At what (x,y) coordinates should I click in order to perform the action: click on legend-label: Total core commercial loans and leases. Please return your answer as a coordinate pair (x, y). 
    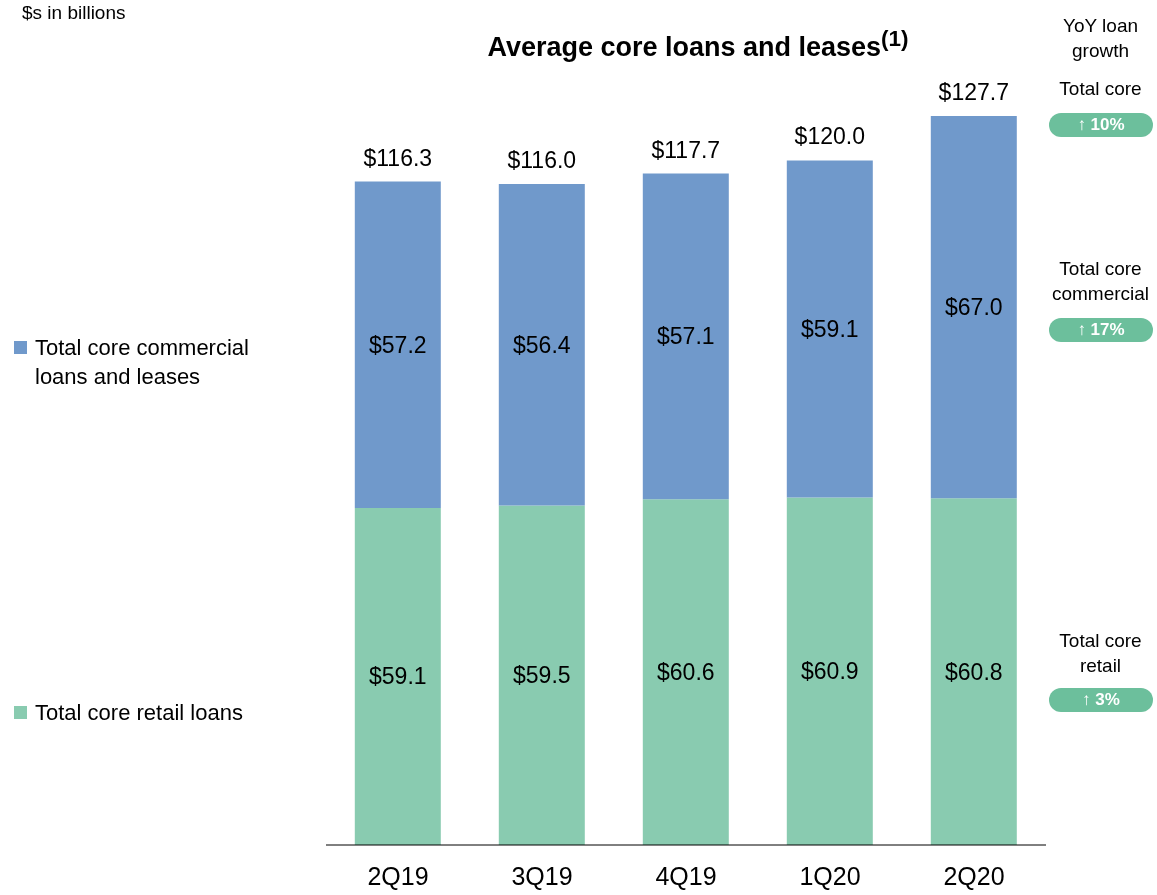
    Looking at the image, I should click on (142, 362).